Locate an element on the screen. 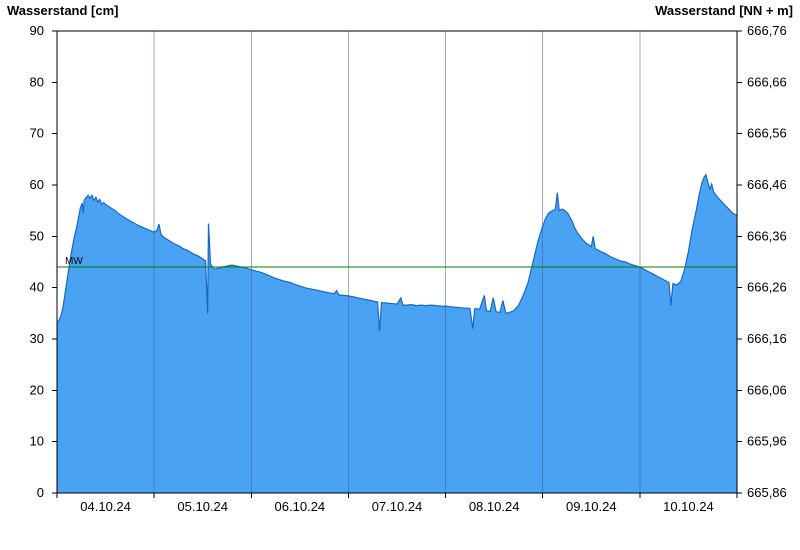  right-tick-label: 666,56 is located at coordinates (767, 133).